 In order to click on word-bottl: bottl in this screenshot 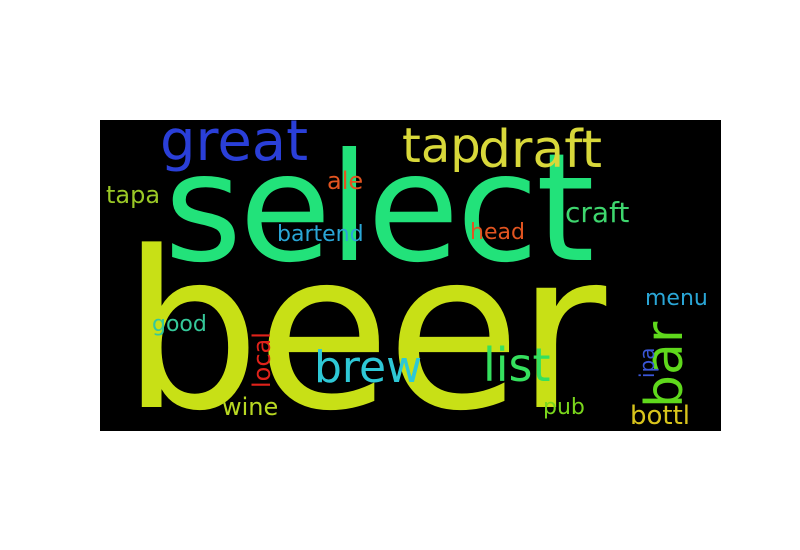, I will do `click(660, 416)`.